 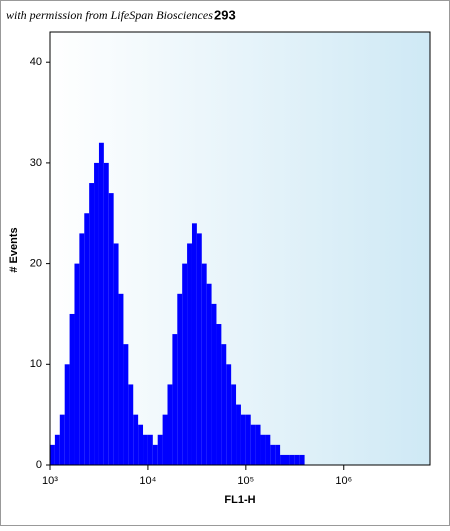 I want to click on x-tick-label: 10⁶, so click(x=343, y=481).